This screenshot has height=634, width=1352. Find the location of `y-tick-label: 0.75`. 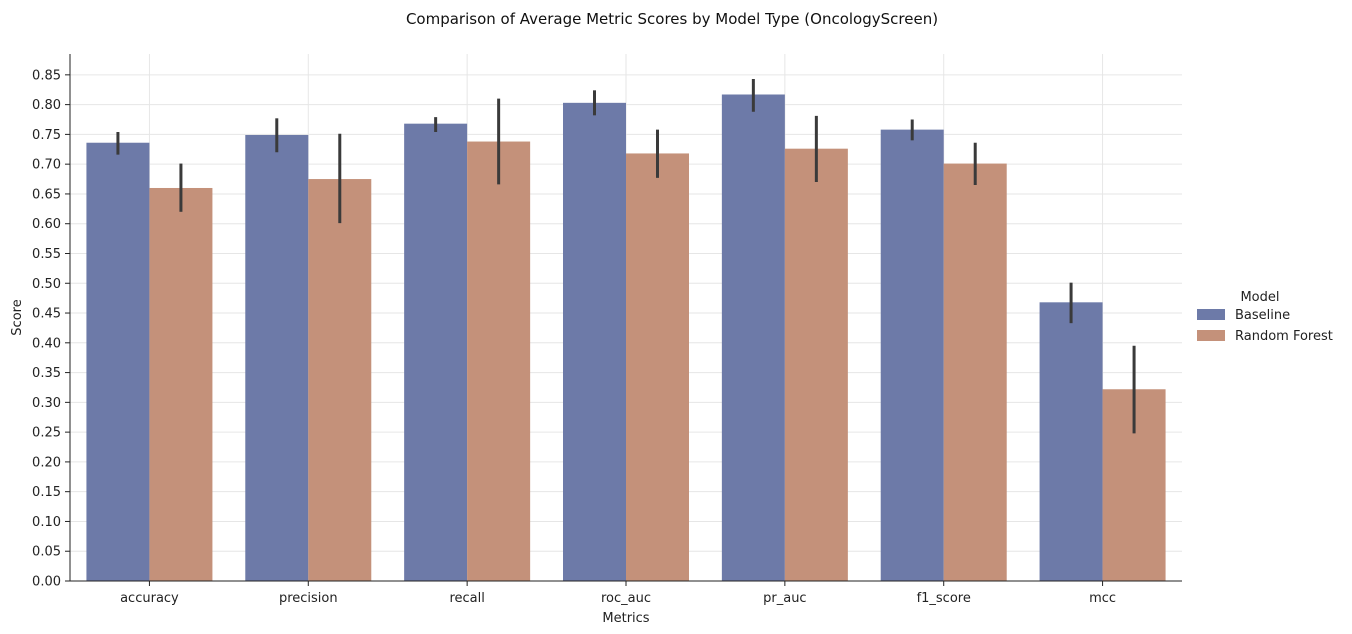

y-tick-label: 0.75 is located at coordinates (46, 135).